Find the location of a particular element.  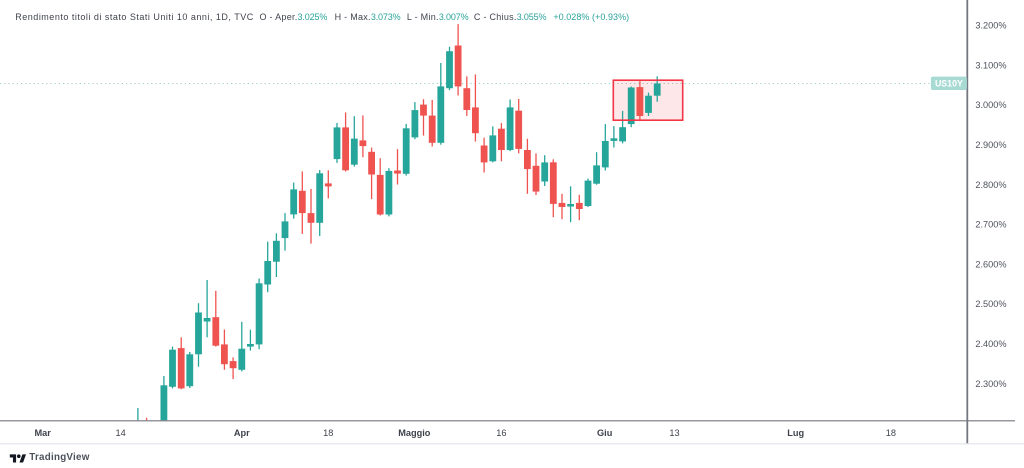

svg-text: 2.300% is located at coordinates (990, 384).